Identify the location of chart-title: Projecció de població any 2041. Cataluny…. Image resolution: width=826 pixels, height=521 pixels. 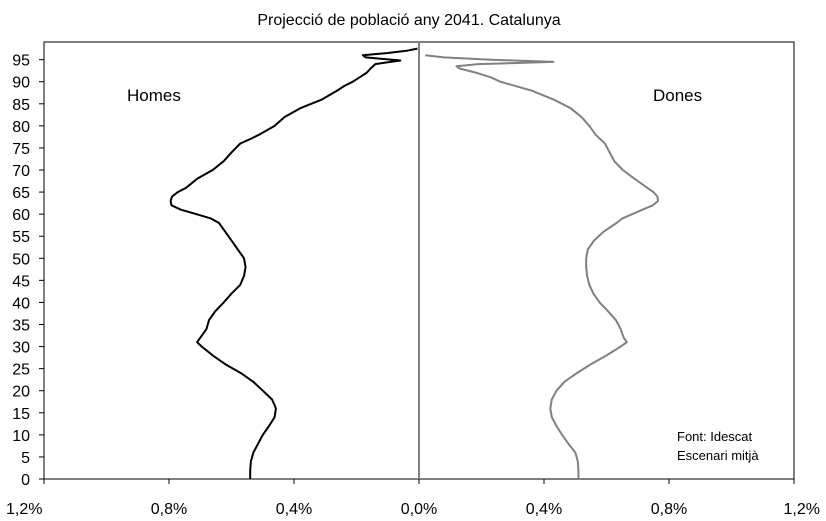
(408, 20).